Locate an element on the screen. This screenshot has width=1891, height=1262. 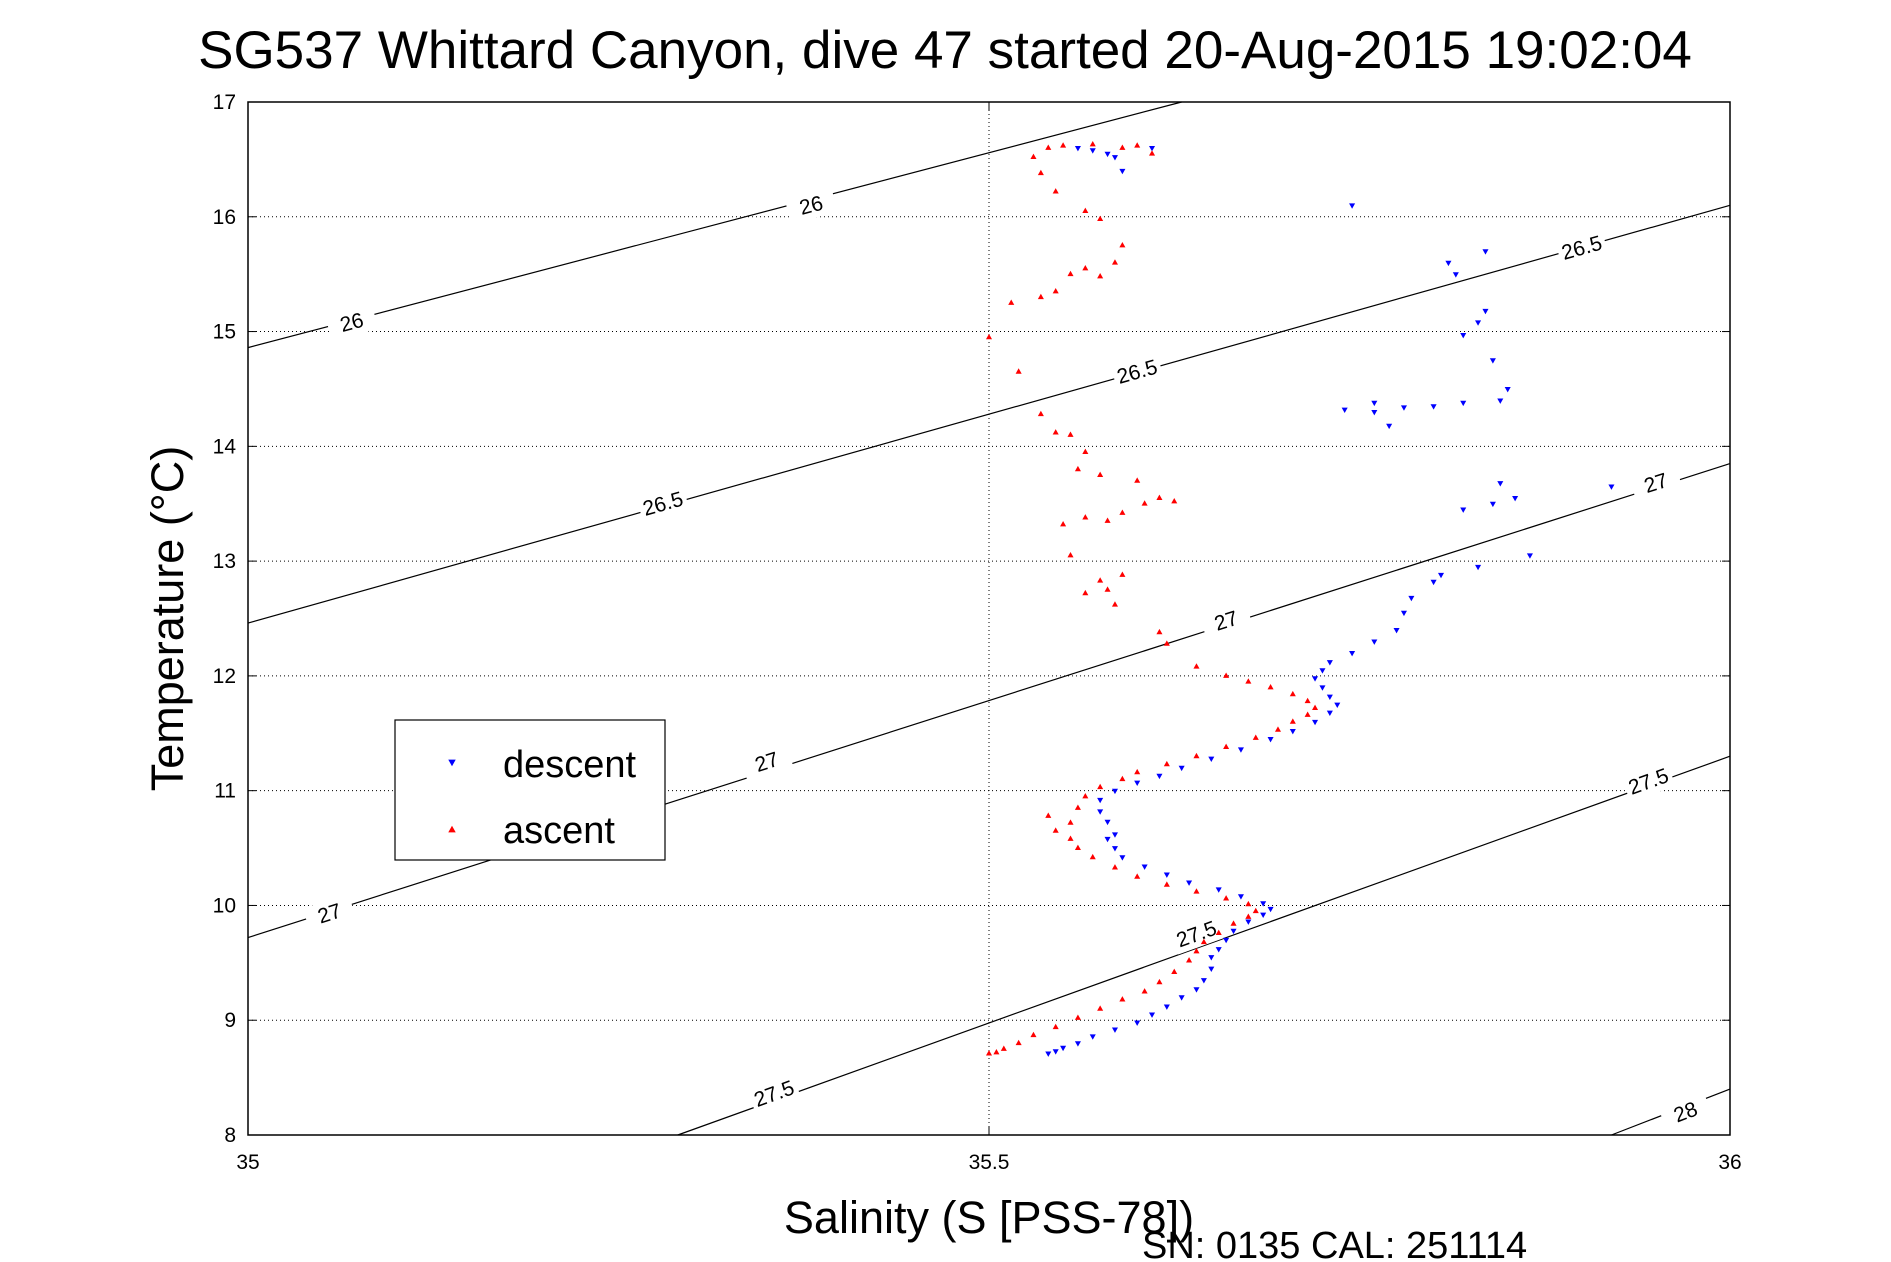
legend-descent-label: descent is located at coordinates (570, 765).